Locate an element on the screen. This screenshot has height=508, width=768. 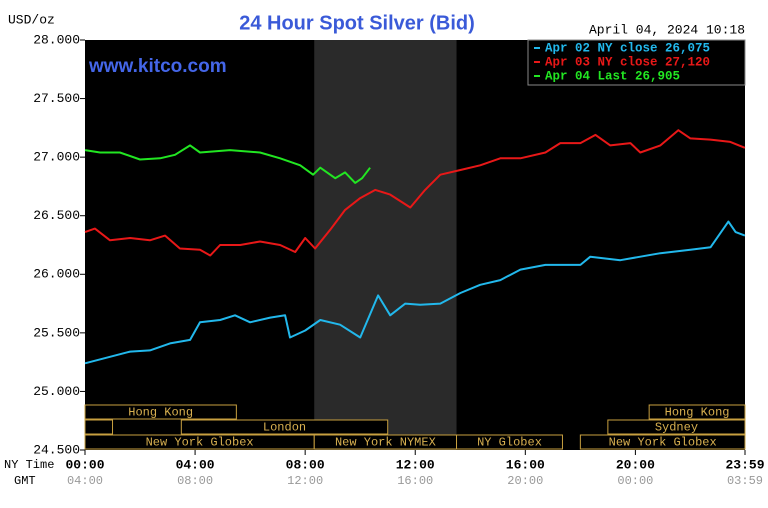
session-label: London is located at coordinates (284, 428).